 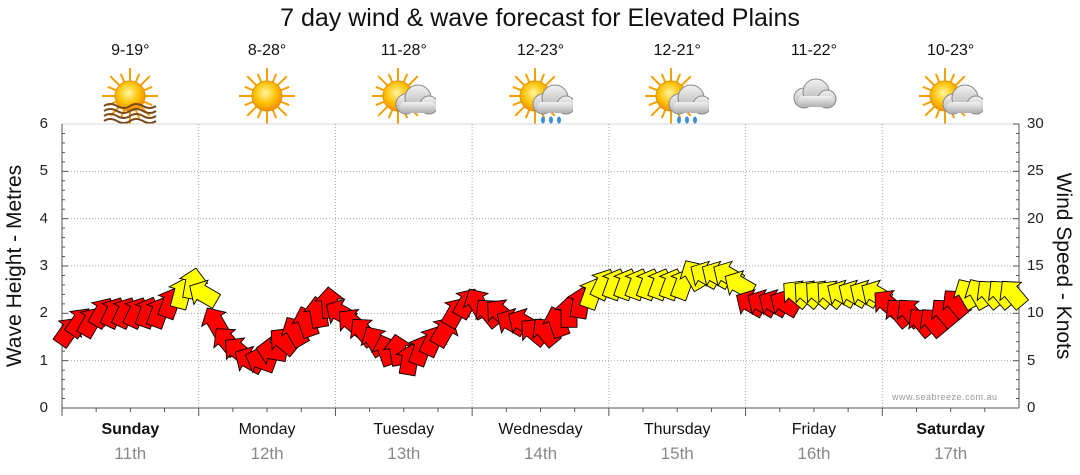 What do you see at coordinates (950, 50) in the screenshot?
I see `temperature-range: 10-23°` at bounding box center [950, 50].